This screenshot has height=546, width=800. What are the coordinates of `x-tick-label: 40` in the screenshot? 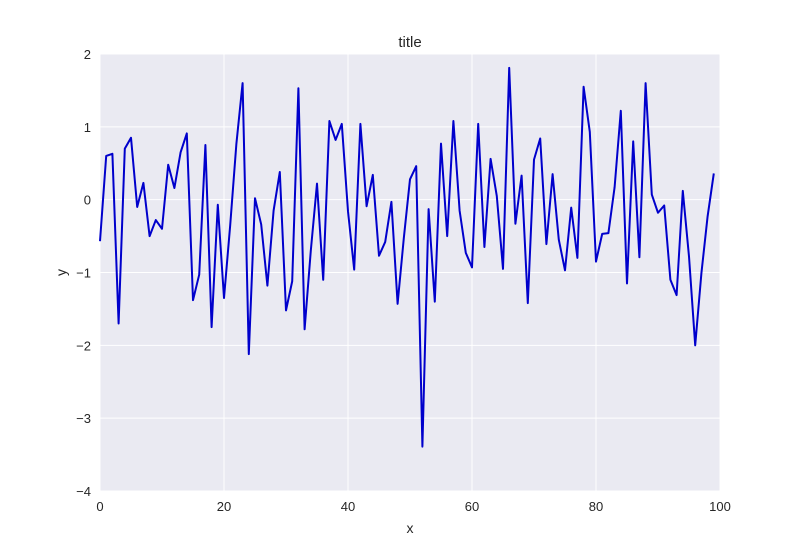 It's located at (348, 506).